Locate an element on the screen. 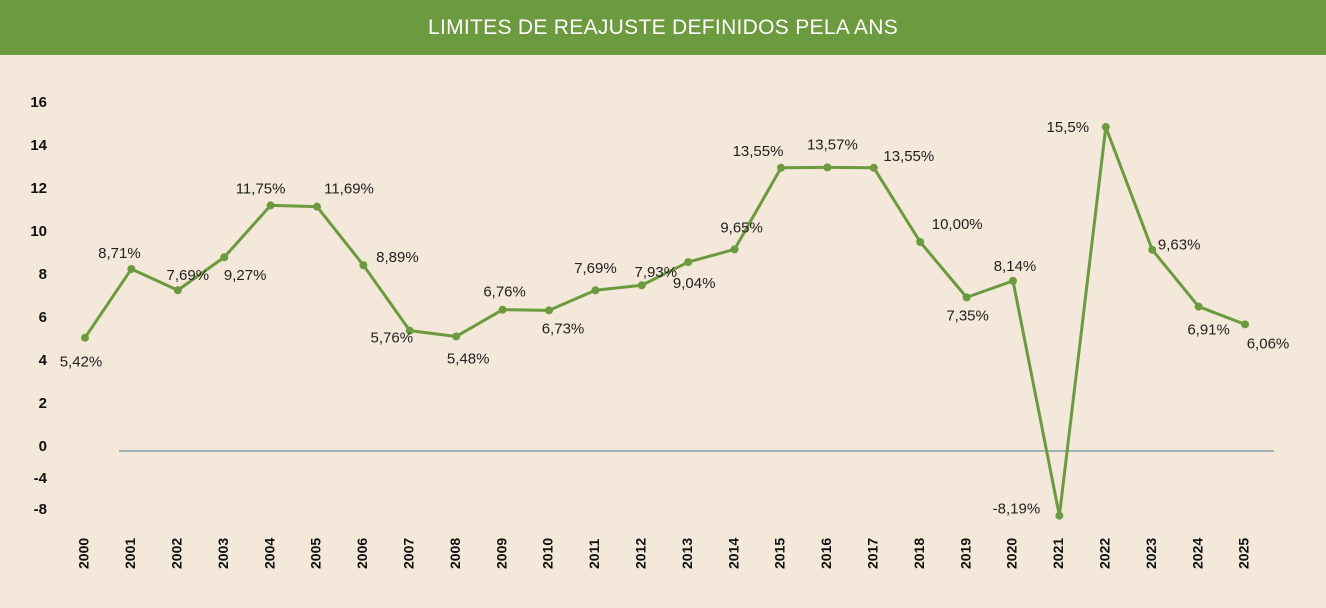 This screenshot has width=1326, height=608. data-label: 9,65% is located at coordinates (741, 227).